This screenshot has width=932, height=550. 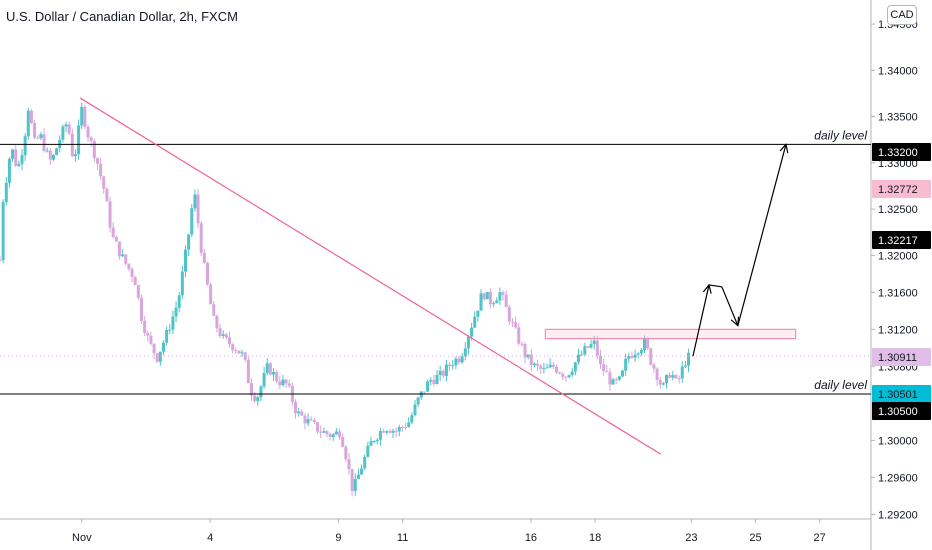 I want to click on y-tick-label: 1.32500, so click(x=898, y=210).